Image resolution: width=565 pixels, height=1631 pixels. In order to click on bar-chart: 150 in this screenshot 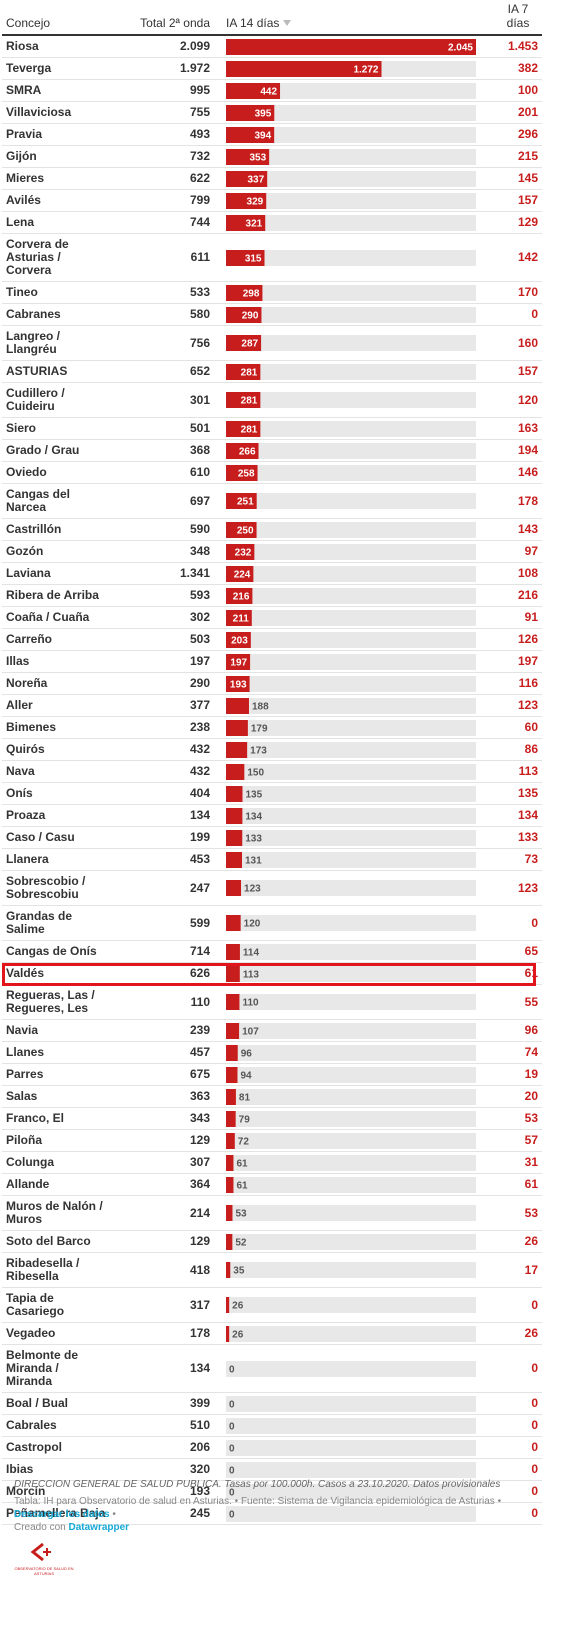, I will do `click(351, 771)`.